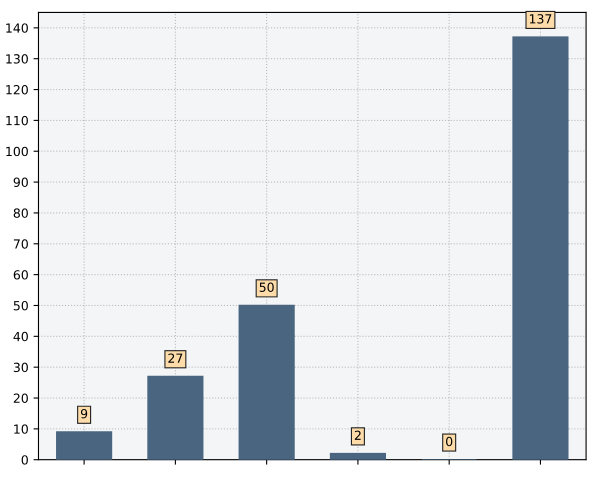 The width and height of the screenshot is (592, 497). What do you see at coordinates (21, 305) in the screenshot?
I see `y-tick-label: 50` at bounding box center [21, 305].